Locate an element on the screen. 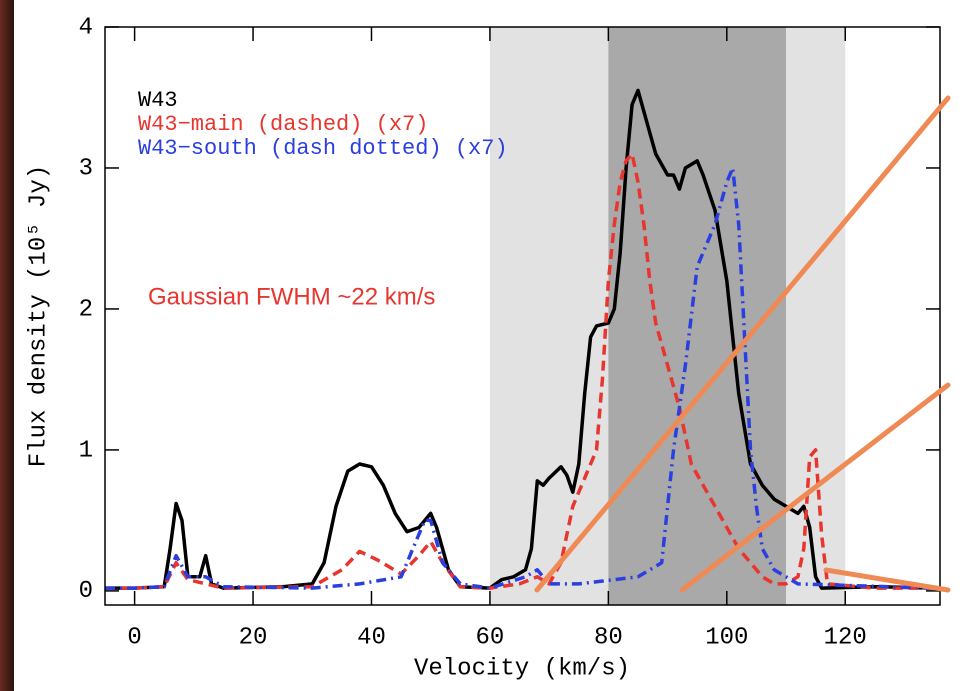 This screenshot has height=691, width=965. y-tick-label: 2 is located at coordinates (86, 309).